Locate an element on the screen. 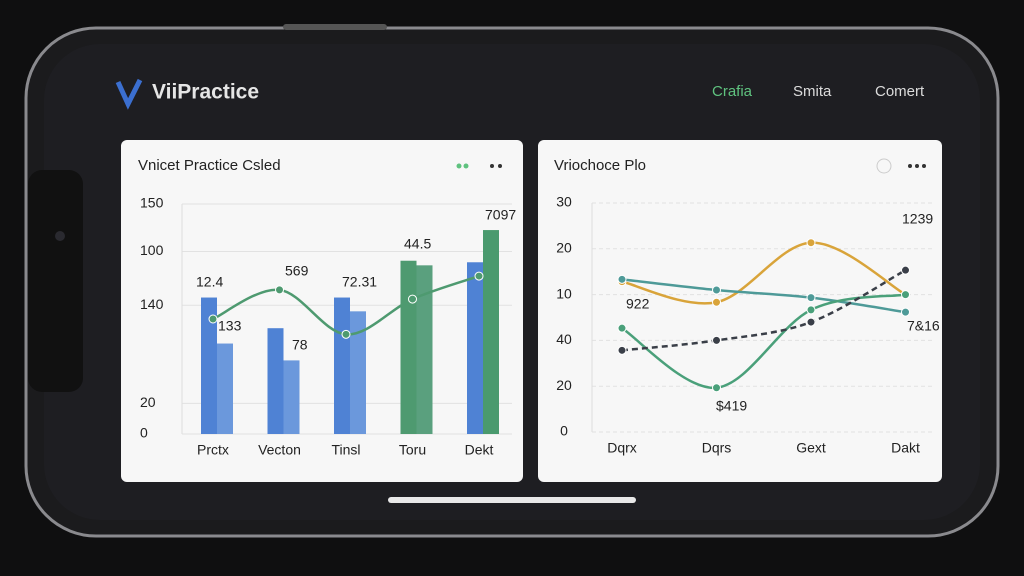  annotation: 44.5 is located at coordinates (417, 244).